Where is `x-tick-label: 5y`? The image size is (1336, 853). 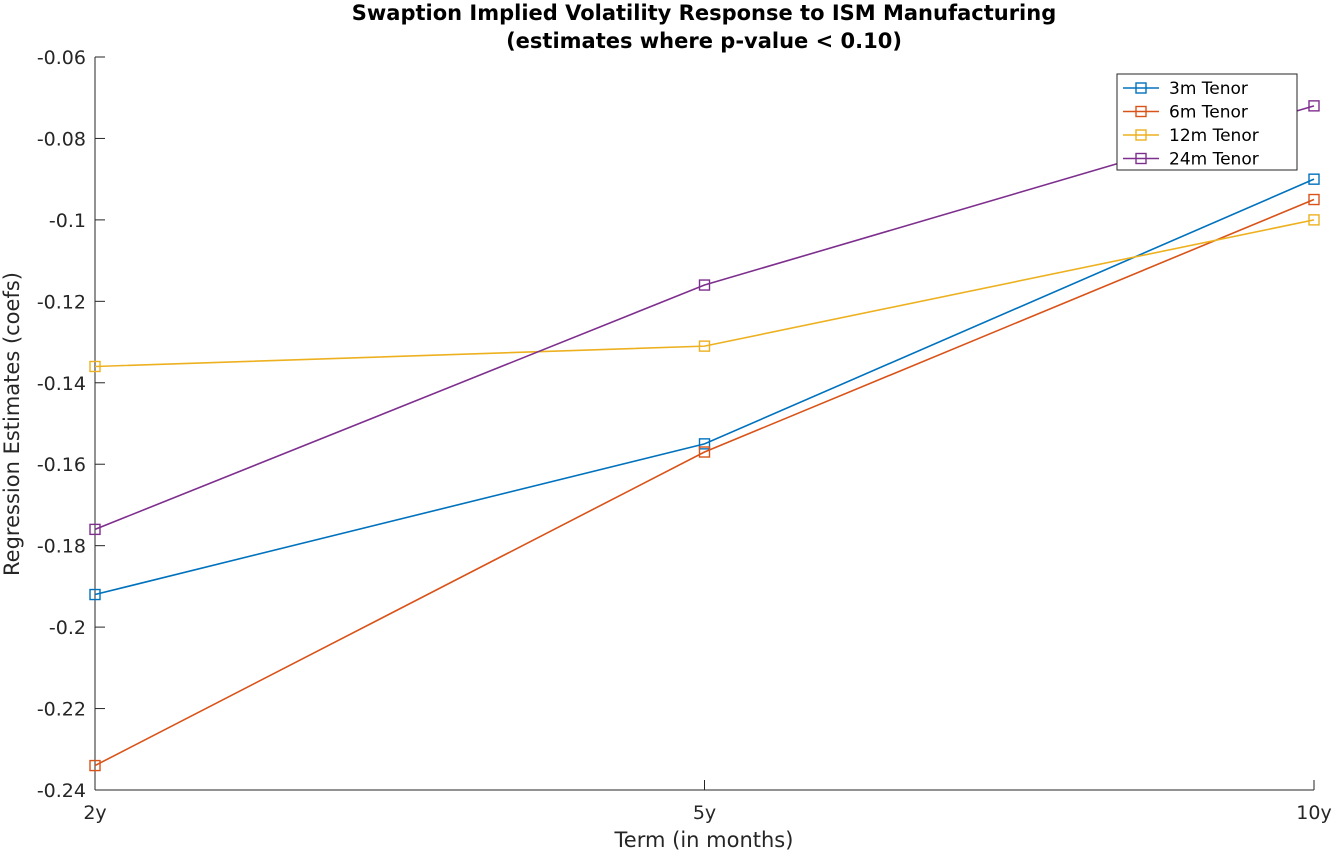 x-tick-label: 5y is located at coordinates (704, 813).